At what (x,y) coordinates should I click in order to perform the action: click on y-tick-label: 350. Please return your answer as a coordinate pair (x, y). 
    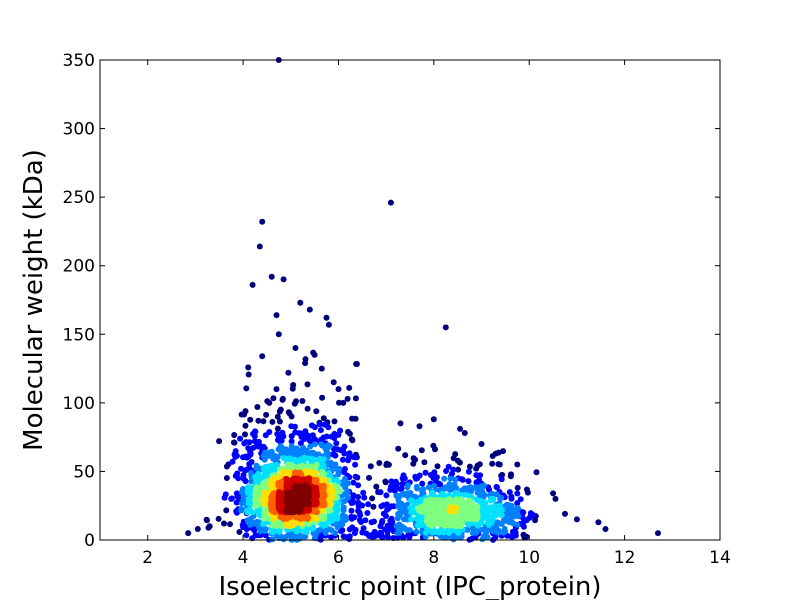
    Looking at the image, I should click on (79, 61).